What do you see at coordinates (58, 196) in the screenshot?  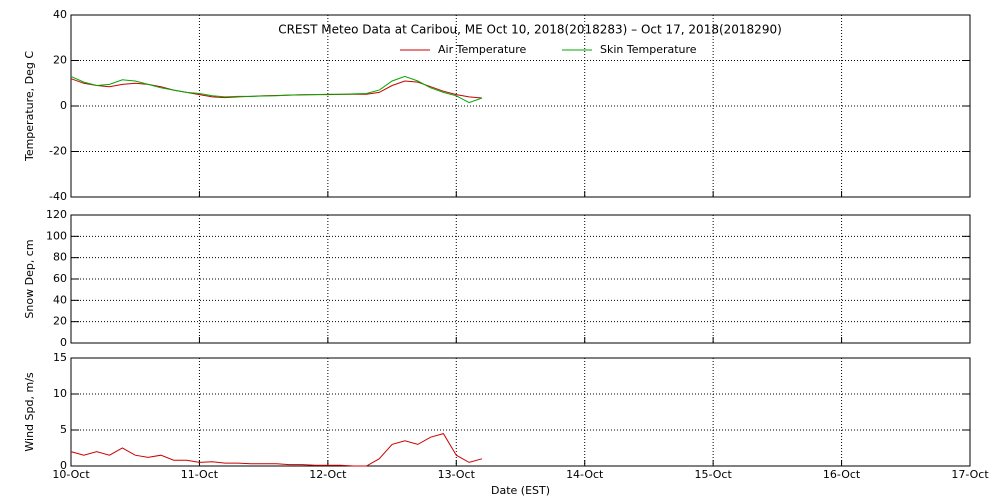 I see `y-tick-label: -40` at bounding box center [58, 196].